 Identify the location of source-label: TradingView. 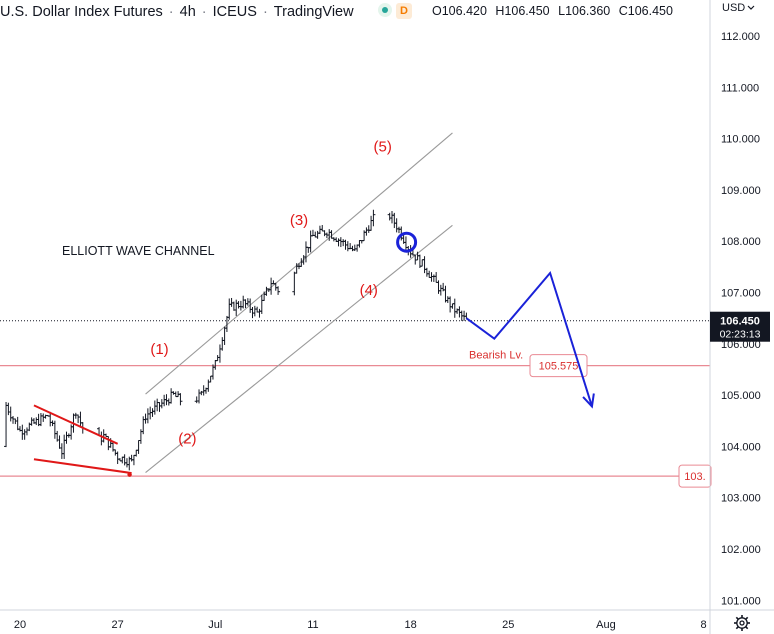
(313, 12).